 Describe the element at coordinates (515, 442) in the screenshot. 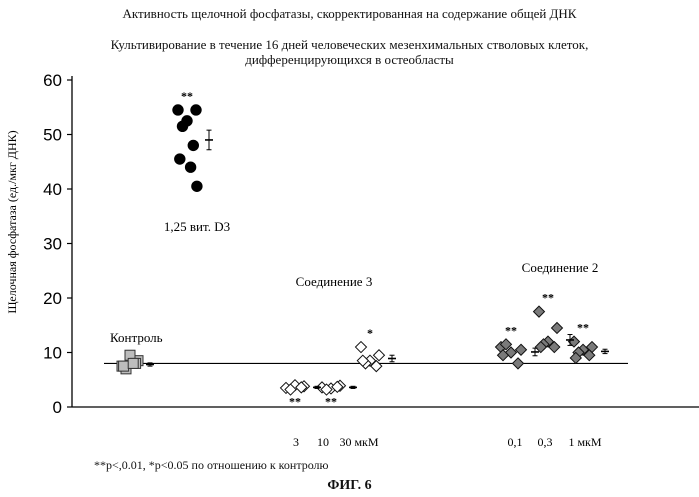

I see `dose-label-compound2: 0,1` at that location.